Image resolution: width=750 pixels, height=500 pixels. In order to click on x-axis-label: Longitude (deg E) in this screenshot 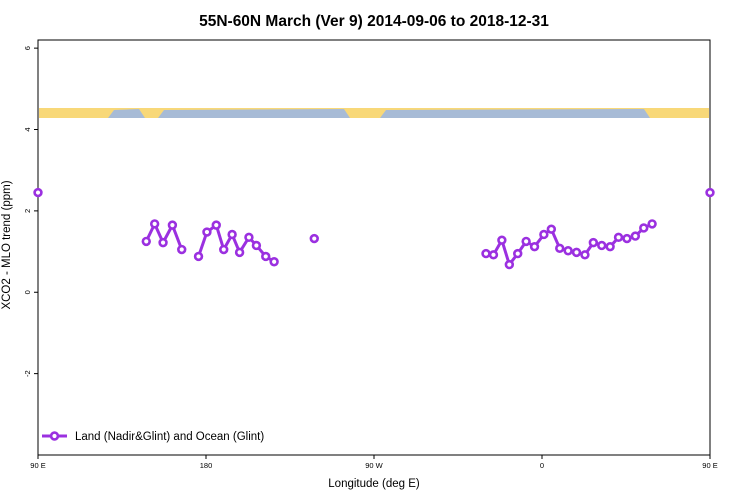, I will do `click(374, 484)`.